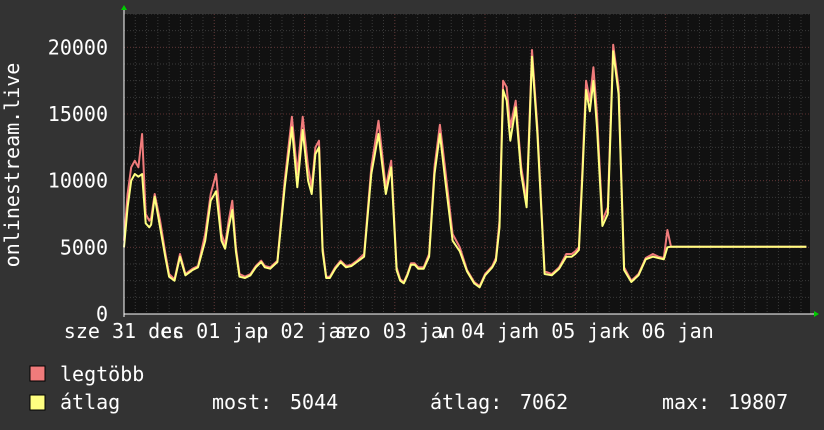 The height and width of the screenshot is (430, 824). What do you see at coordinates (37, 373) in the screenshot?
I see `legend-swatch-legtobb` at bounding box center [37, 373].